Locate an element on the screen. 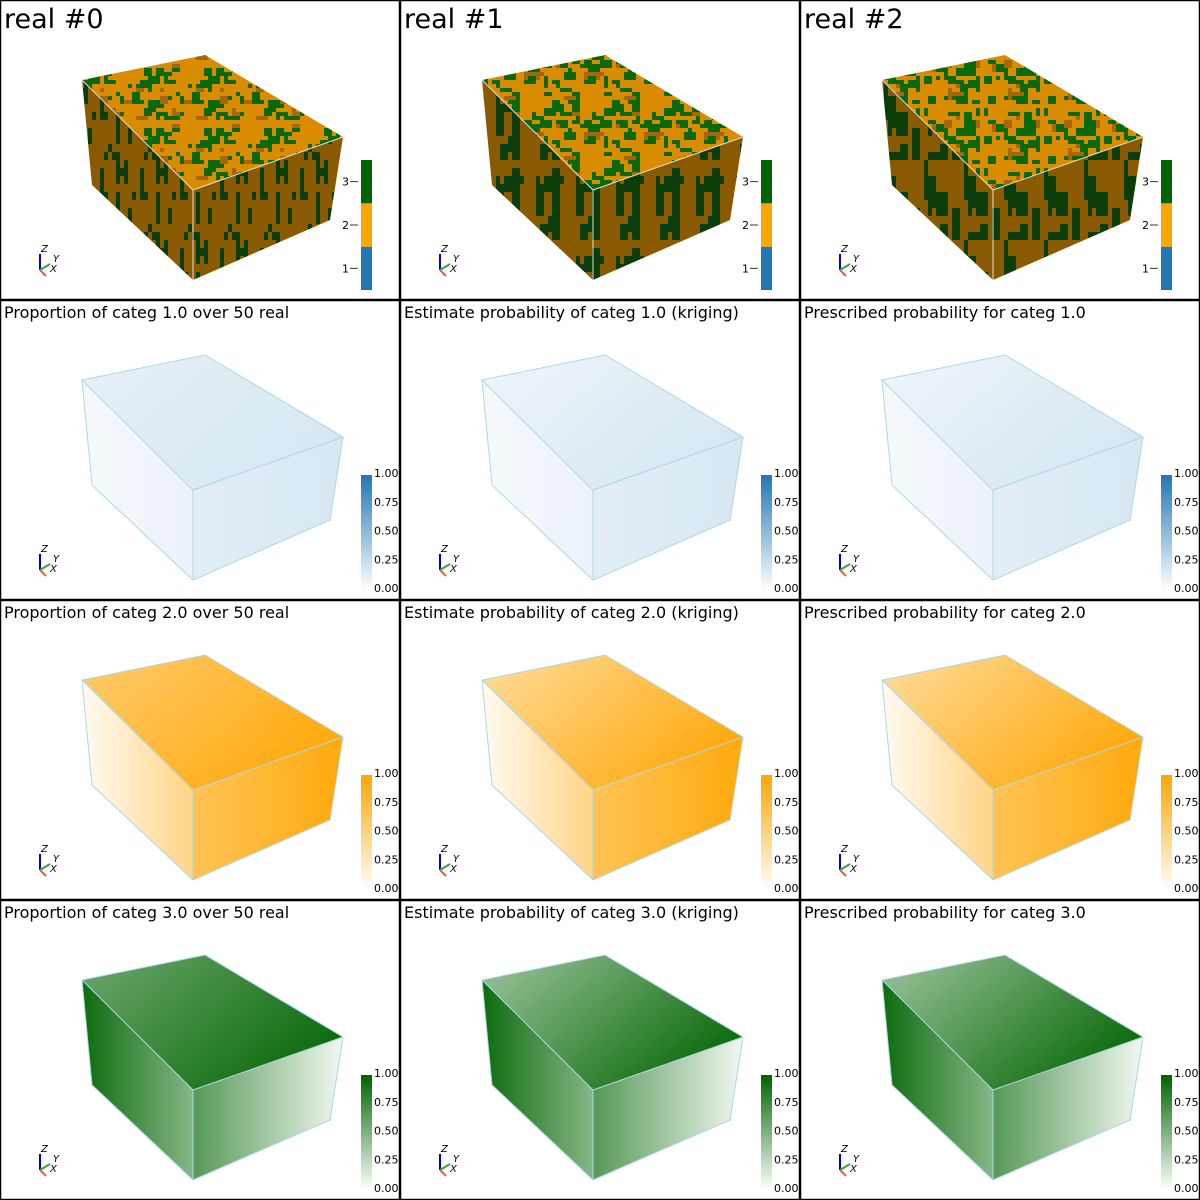 The image size is (1200, 1200). panel: 1 2 3 real #2 ZYX is located at coordinates (1000, 150).